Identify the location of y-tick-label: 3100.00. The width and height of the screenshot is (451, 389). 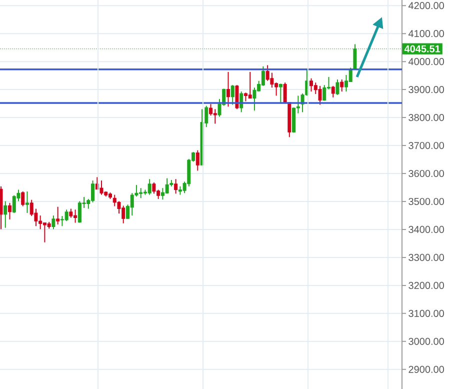
(426, 313).